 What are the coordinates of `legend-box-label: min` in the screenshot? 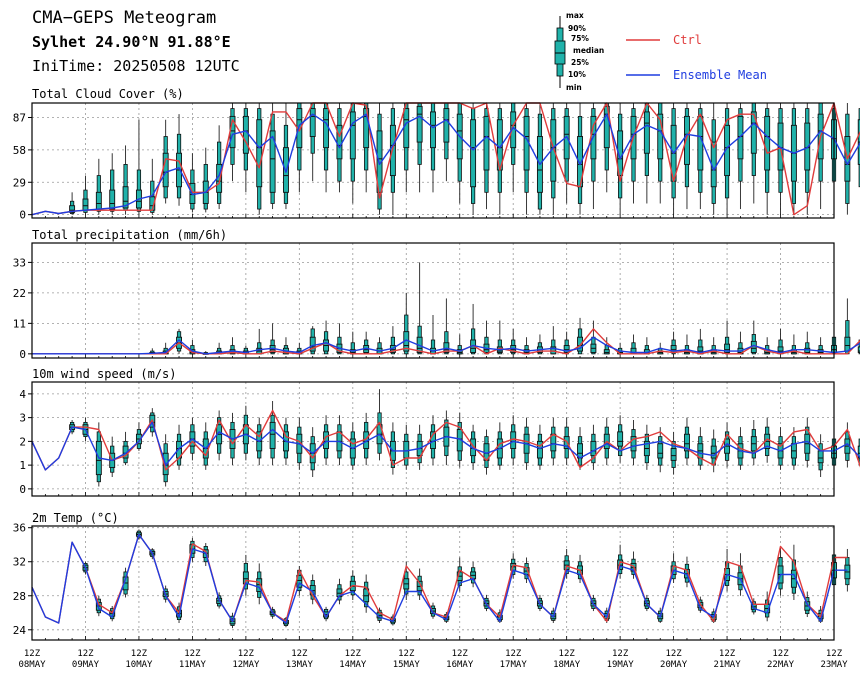 It's located at (574, 87).